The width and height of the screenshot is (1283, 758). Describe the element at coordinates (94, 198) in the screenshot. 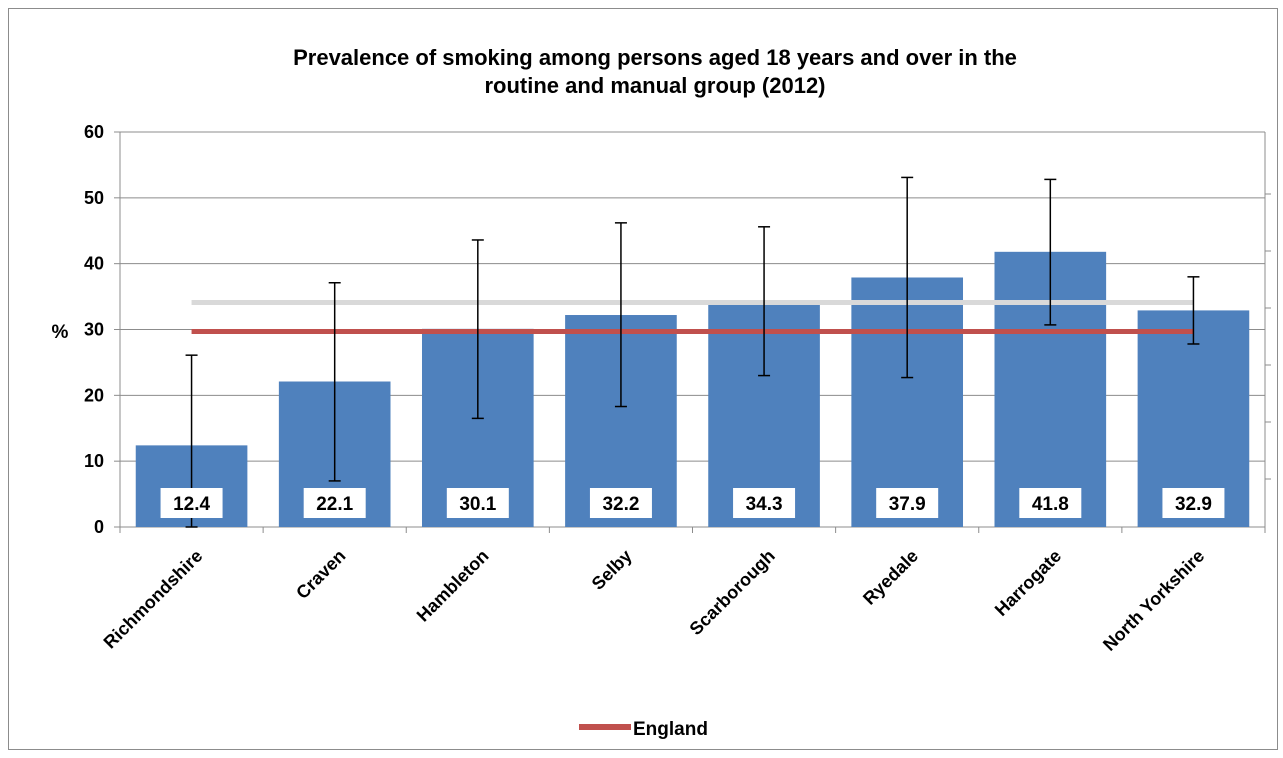

I see `y-tick-label: 50` at that location.